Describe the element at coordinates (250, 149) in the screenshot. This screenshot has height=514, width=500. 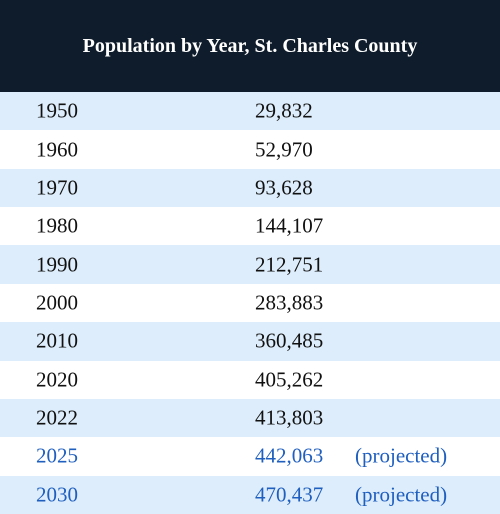
I see `table-row: 1960 52,970` at that location.